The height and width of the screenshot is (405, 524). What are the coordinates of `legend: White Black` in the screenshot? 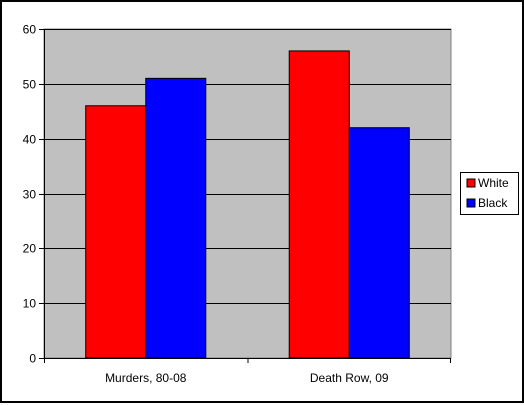 It's located at (489, 193).